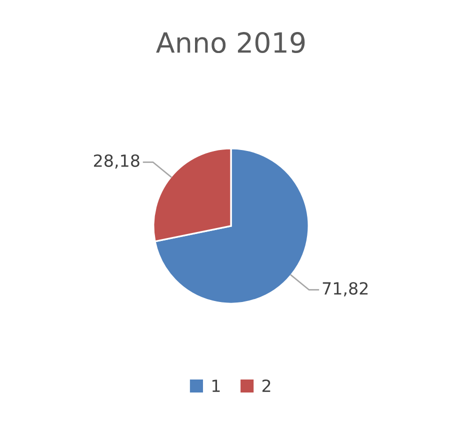 The height and width of the screenshot is (423, 449). Describe the element at coordinates (230, 43) in the screenshot. I see `chart-title: Anno 2019` at that location.